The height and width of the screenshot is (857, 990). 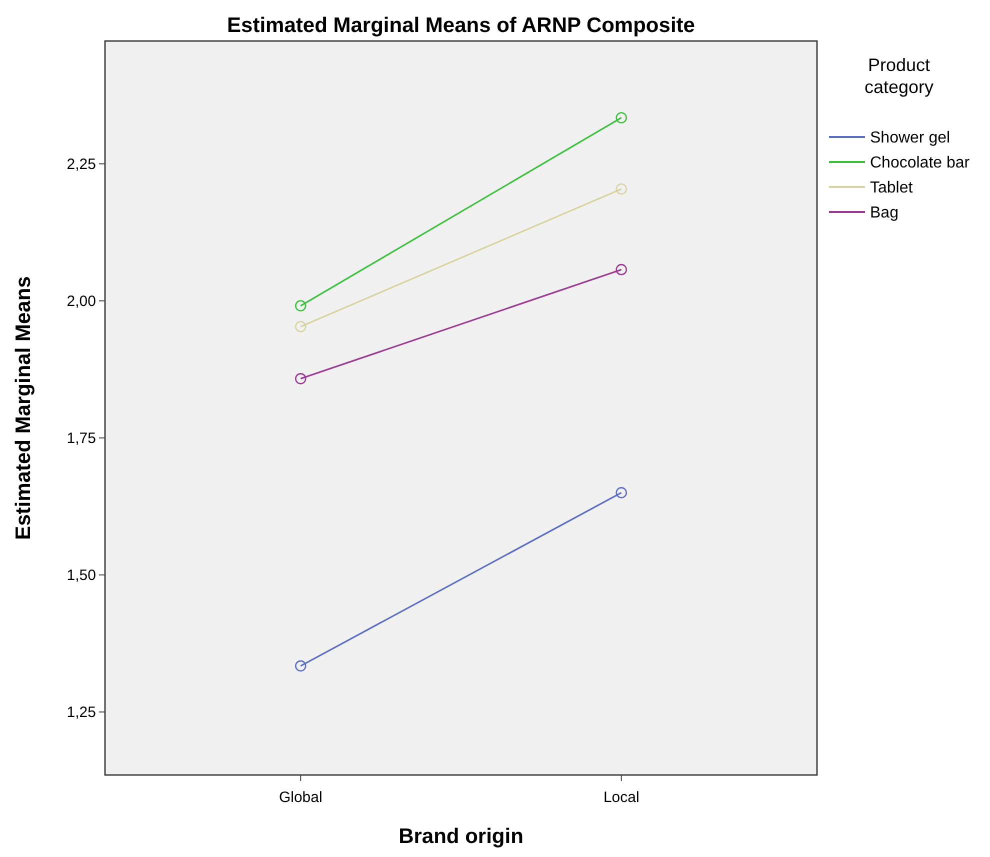 What do you see at coordinates (300, 797) in the screenshot?
I see `x-tick-label: Global` at bounding box center [300, 797].